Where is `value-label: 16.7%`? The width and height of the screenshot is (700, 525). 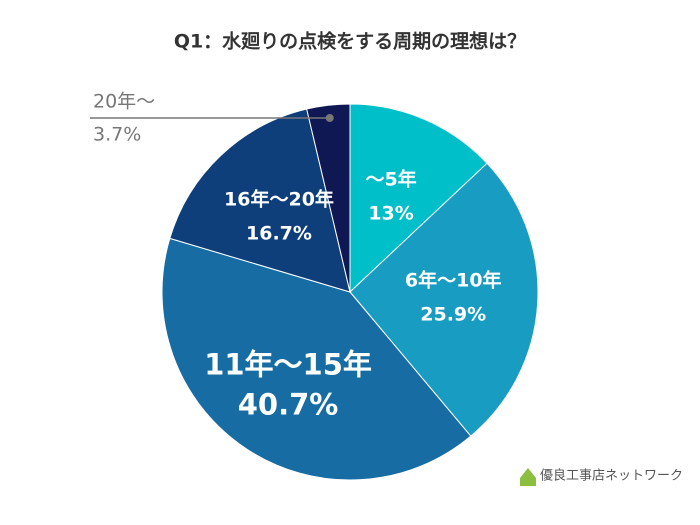 value-label: 16.7% is located at coordinates (279, 233).